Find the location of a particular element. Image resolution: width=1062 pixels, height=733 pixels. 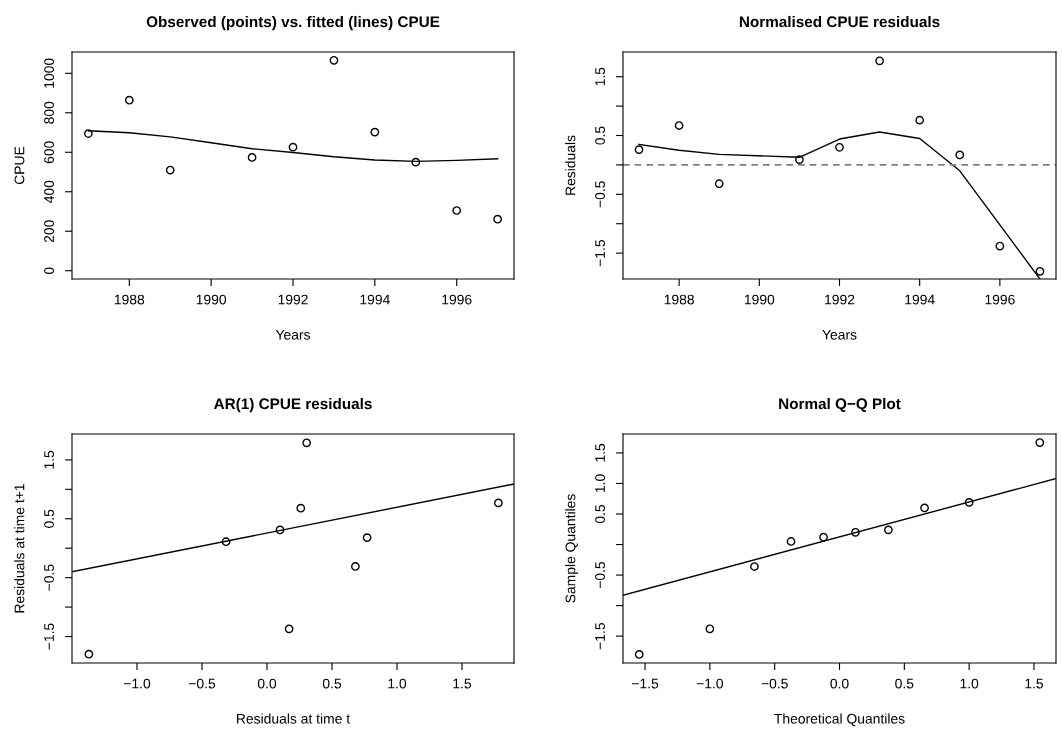

y-axis-title: Sample Quantiles is located at coordinates (572, 548).